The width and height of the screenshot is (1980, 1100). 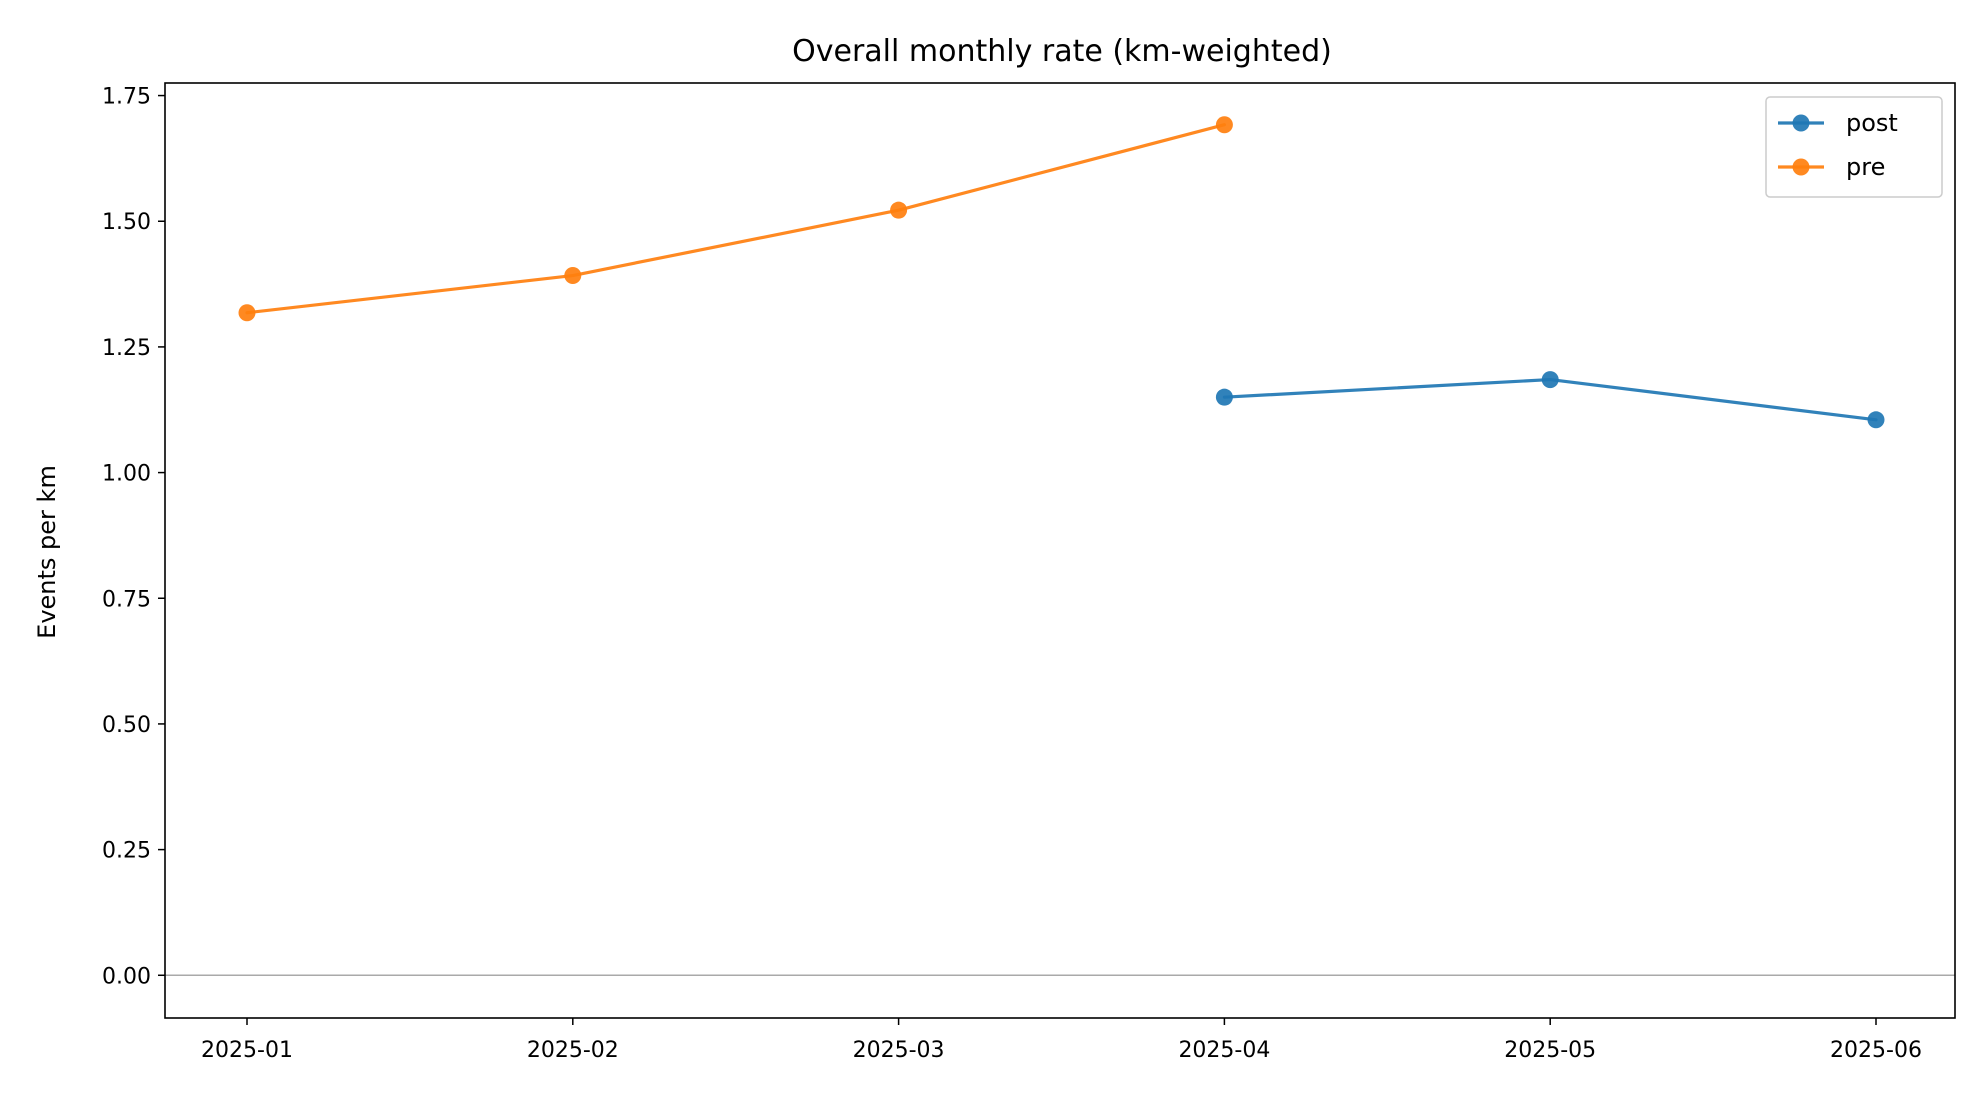 I want to click on legend-item-pre: pre, so click(x=1831, y=167).